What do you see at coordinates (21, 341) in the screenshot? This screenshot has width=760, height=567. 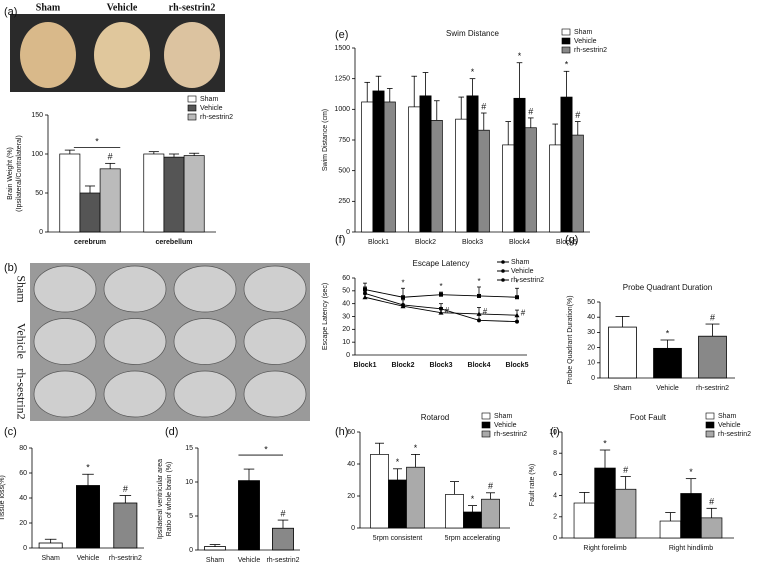 I see `row-label: Vehicle` at bounding box center [21, 341].